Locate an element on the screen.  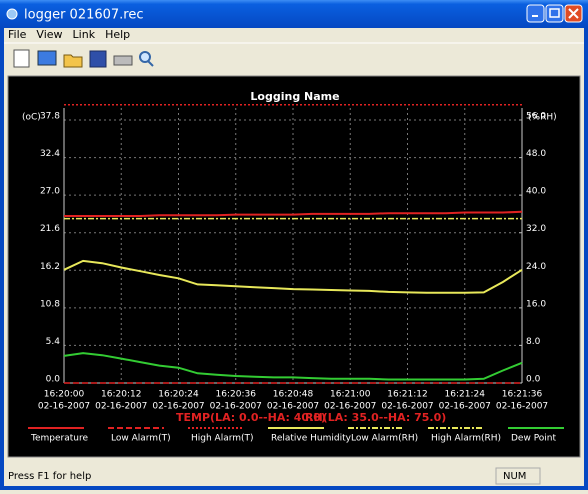
alarm-annotation: TEMP(LA: 0.0--HA: 40.0) is located at coordinates (251, 417).